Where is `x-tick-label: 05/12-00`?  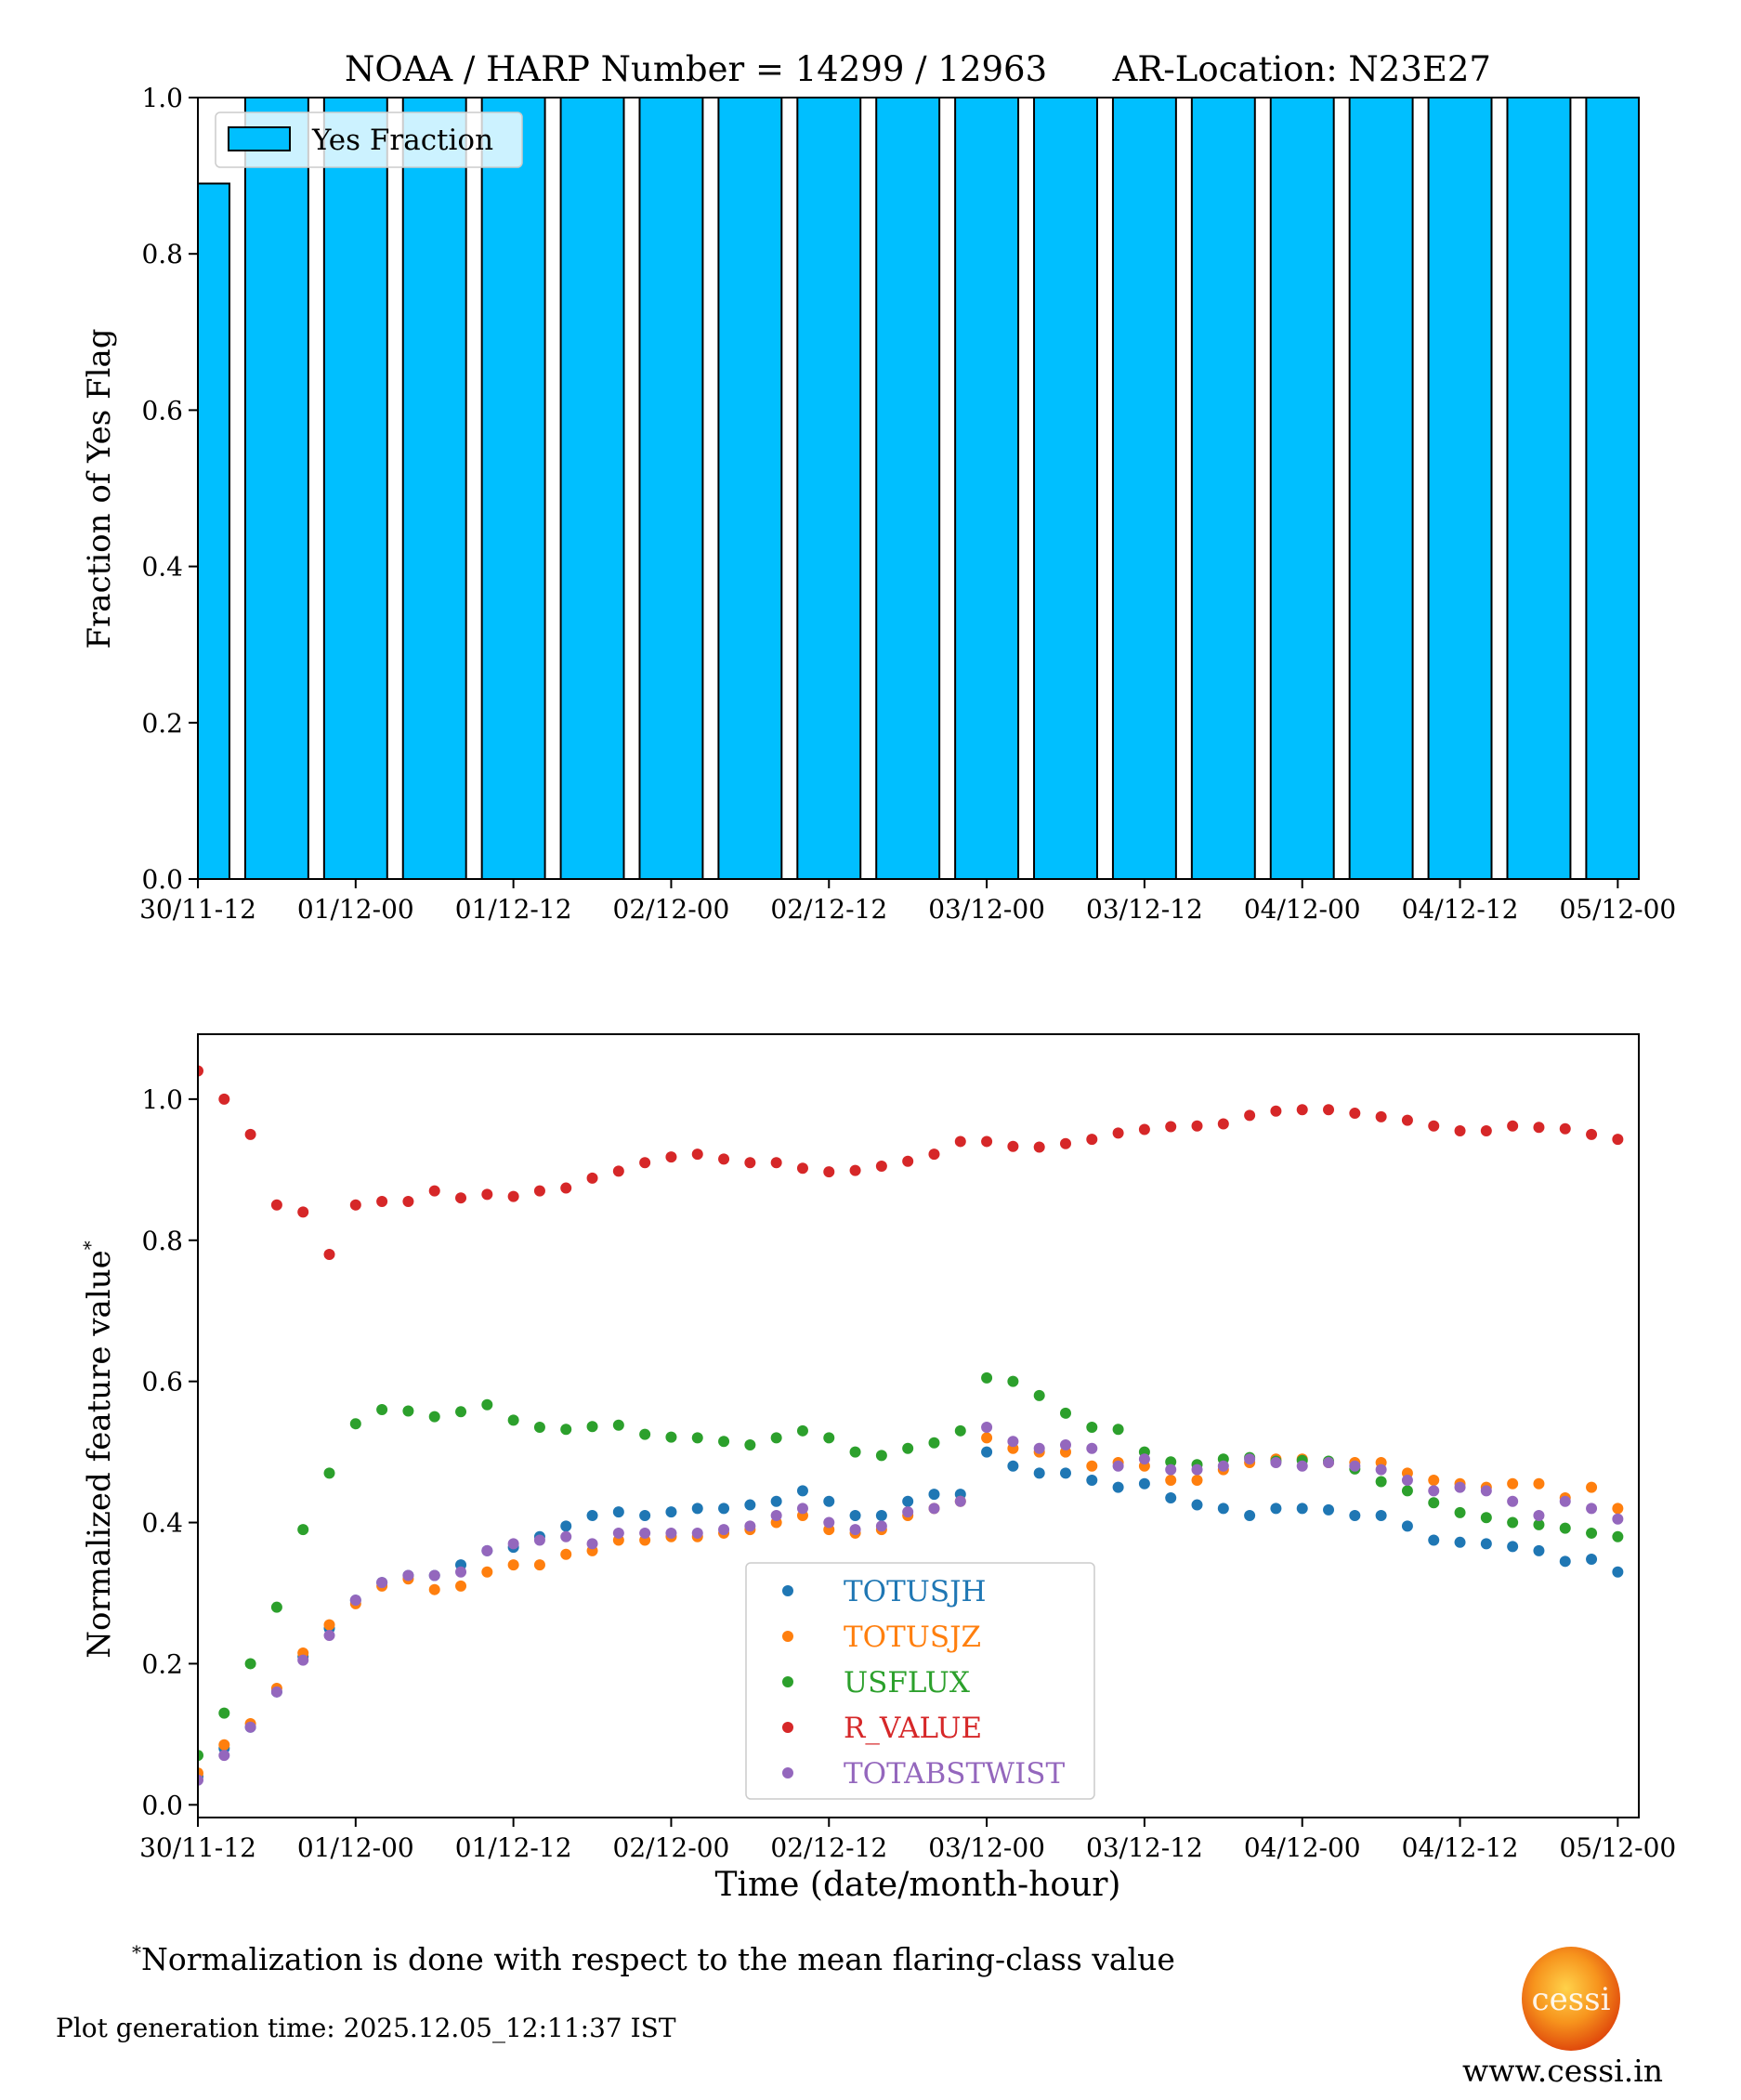
x-tick-label: 05/12-00 is located at coordinates (1617, 1847).